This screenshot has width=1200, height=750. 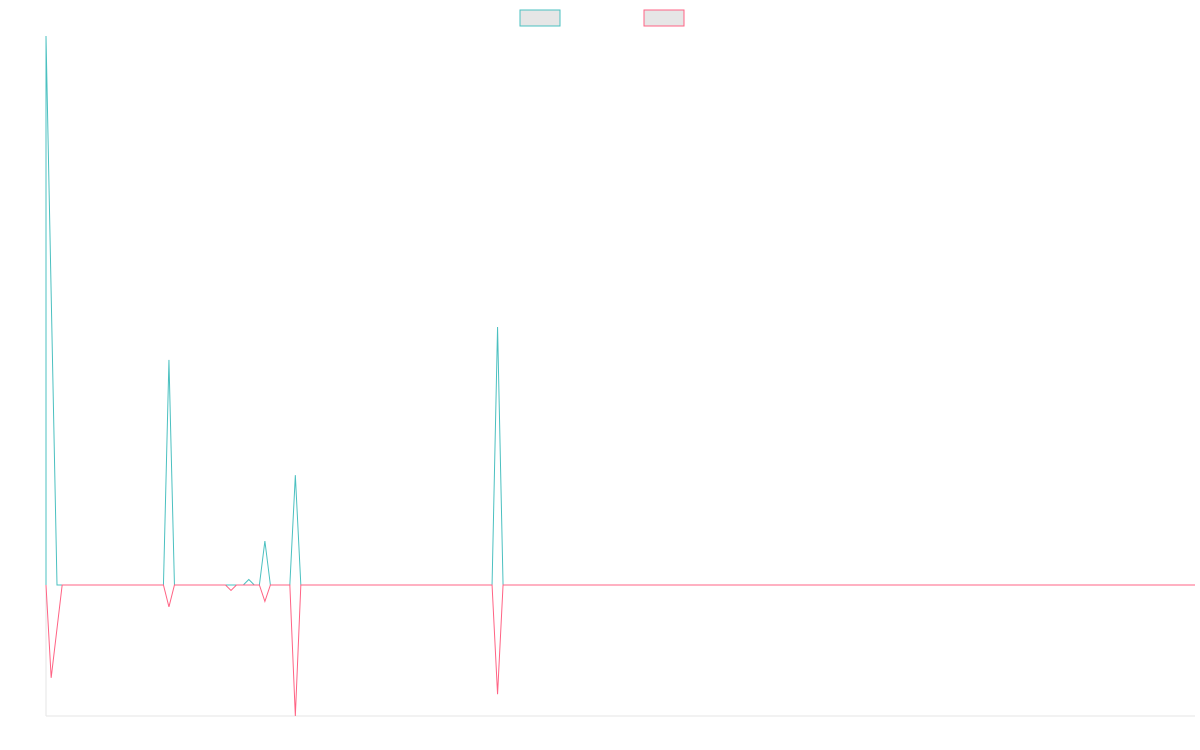 What do you see at coordinates (602, 18) in the screenshot?
I see `legend` at bounding box center [602, 18].